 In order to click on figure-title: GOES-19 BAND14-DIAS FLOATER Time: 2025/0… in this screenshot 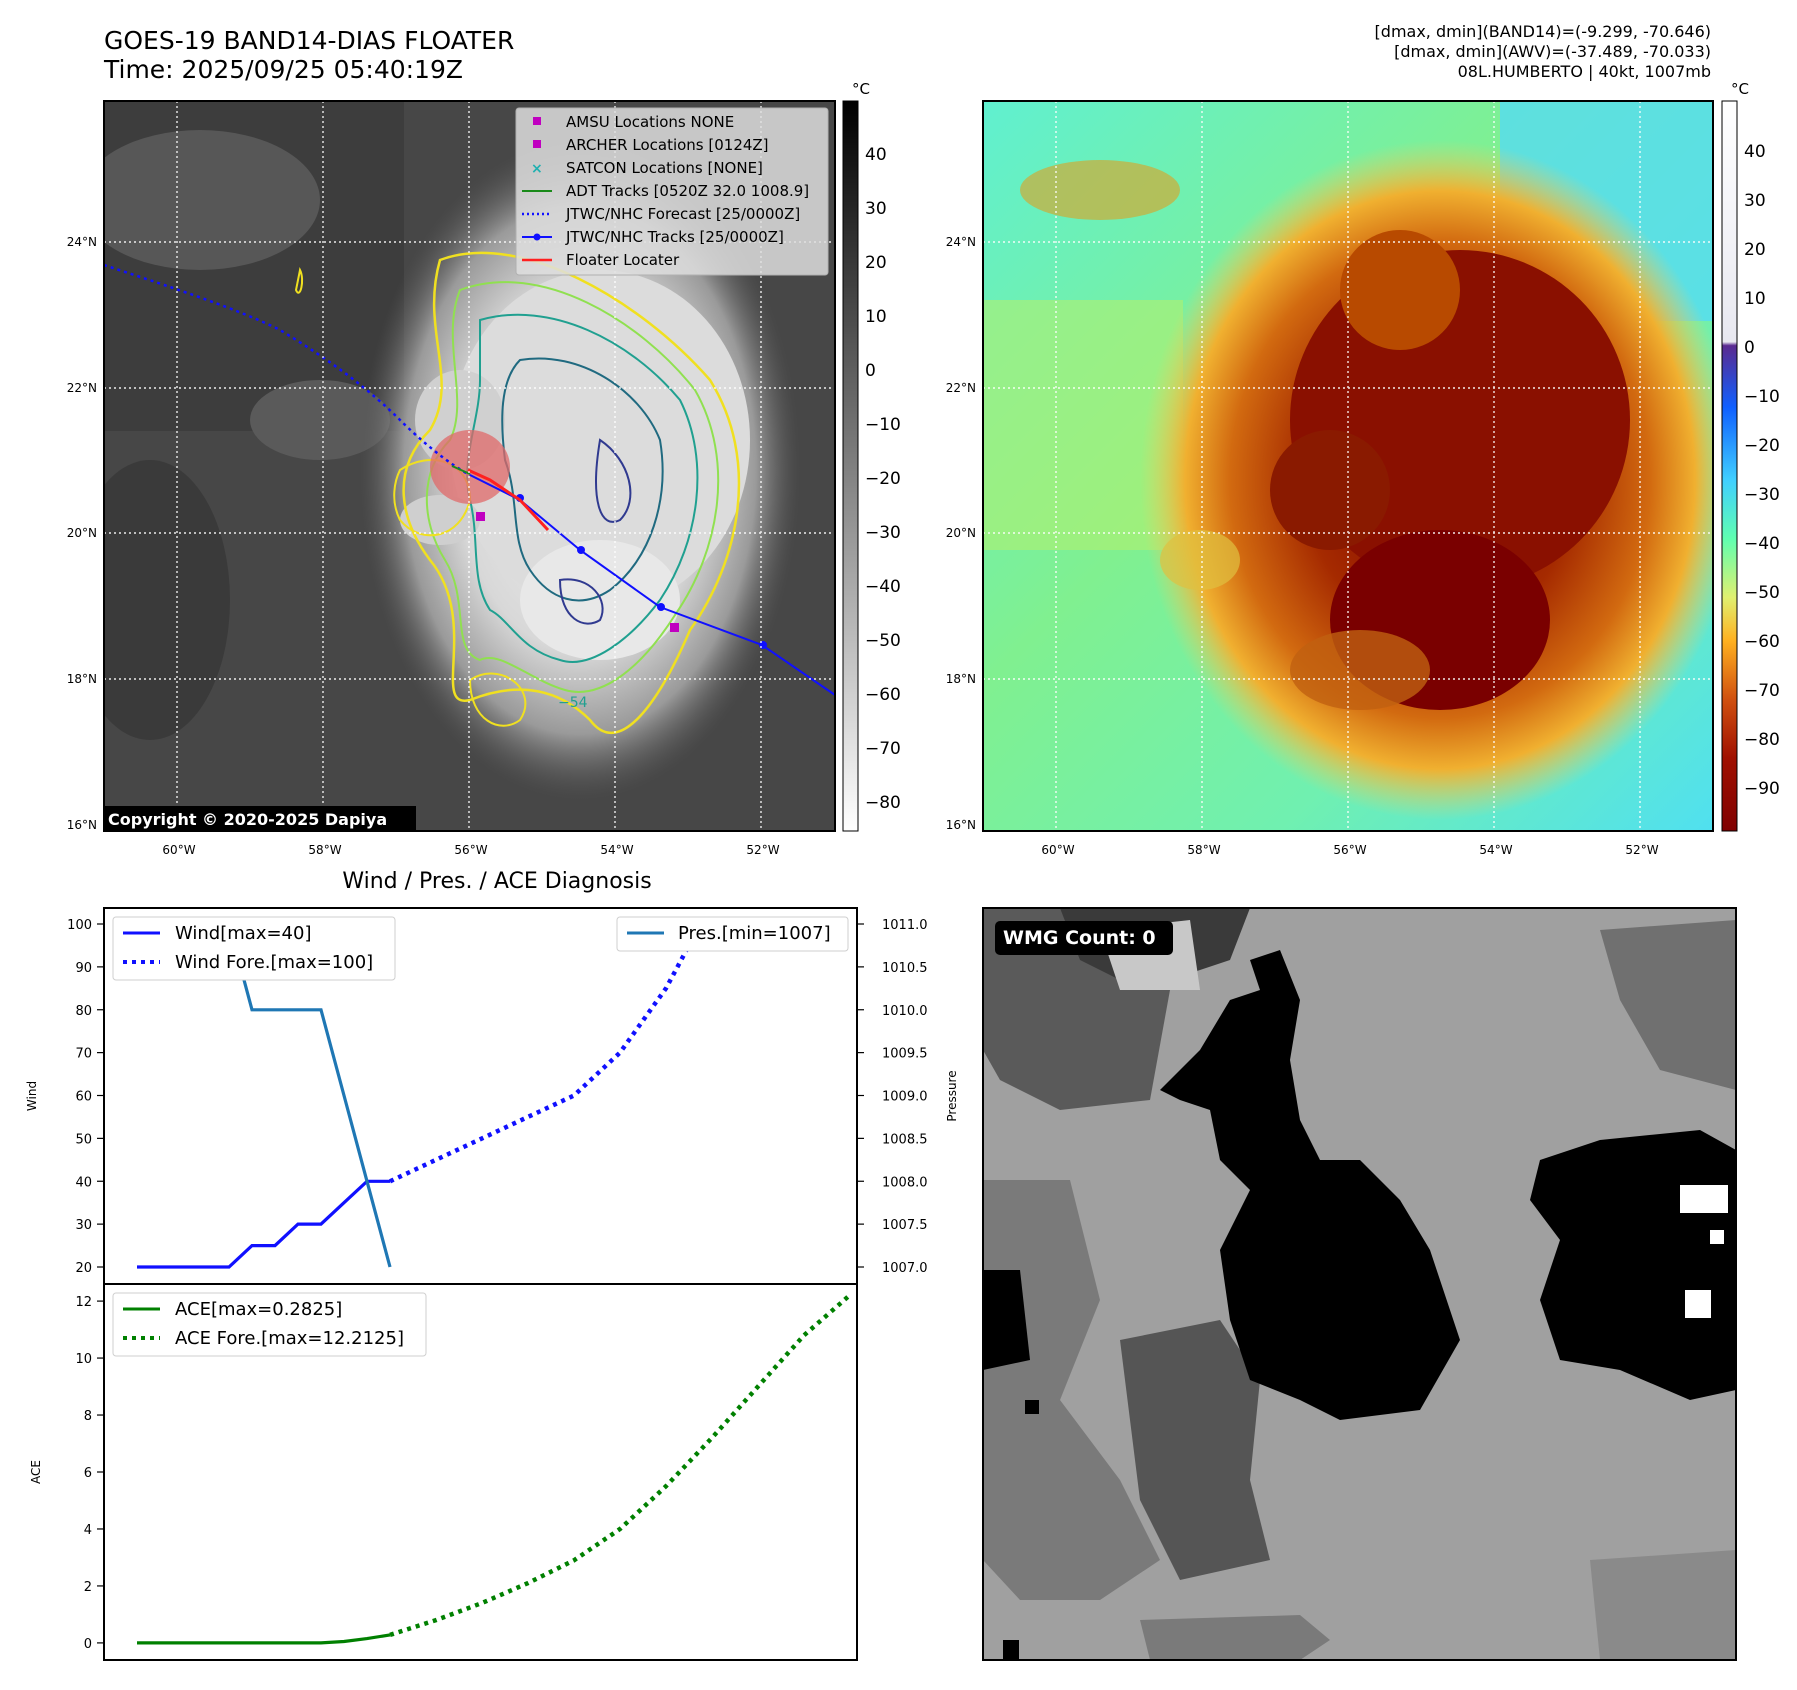, I will do `click(309, 55)`.